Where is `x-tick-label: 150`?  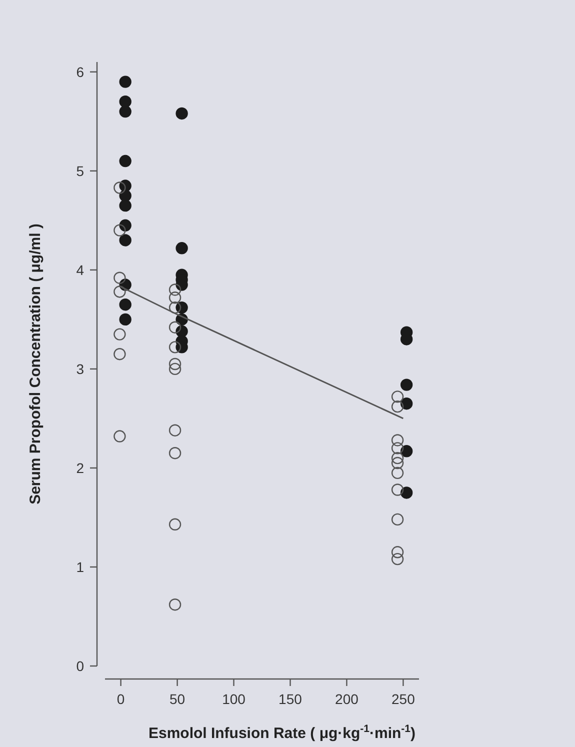
x-tick-label: 150 is located at coordinates (290, 699).